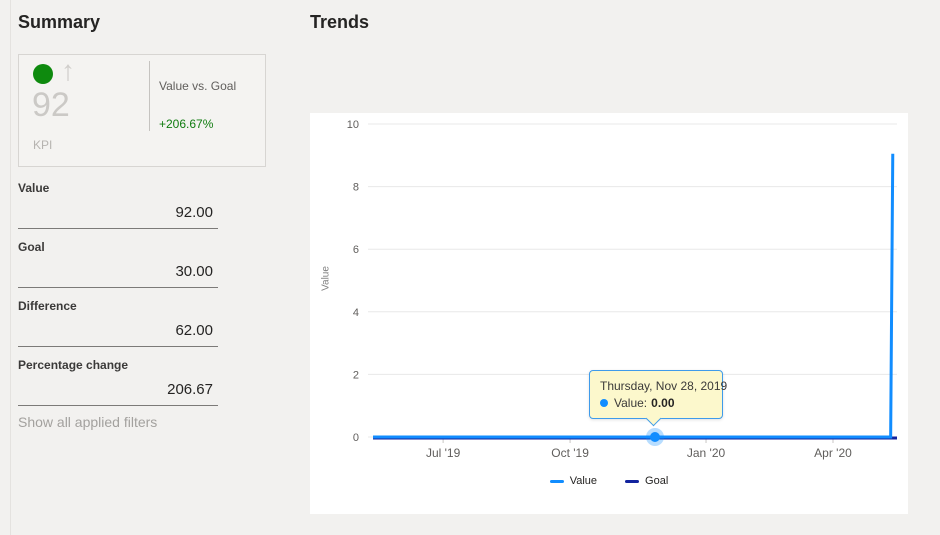 The height and width of the screenshot is (535, 940). What do you see at coordinates (59, 22) in the screenshot?
I see `summary-title: Summary` at bounding box center [59, 22].